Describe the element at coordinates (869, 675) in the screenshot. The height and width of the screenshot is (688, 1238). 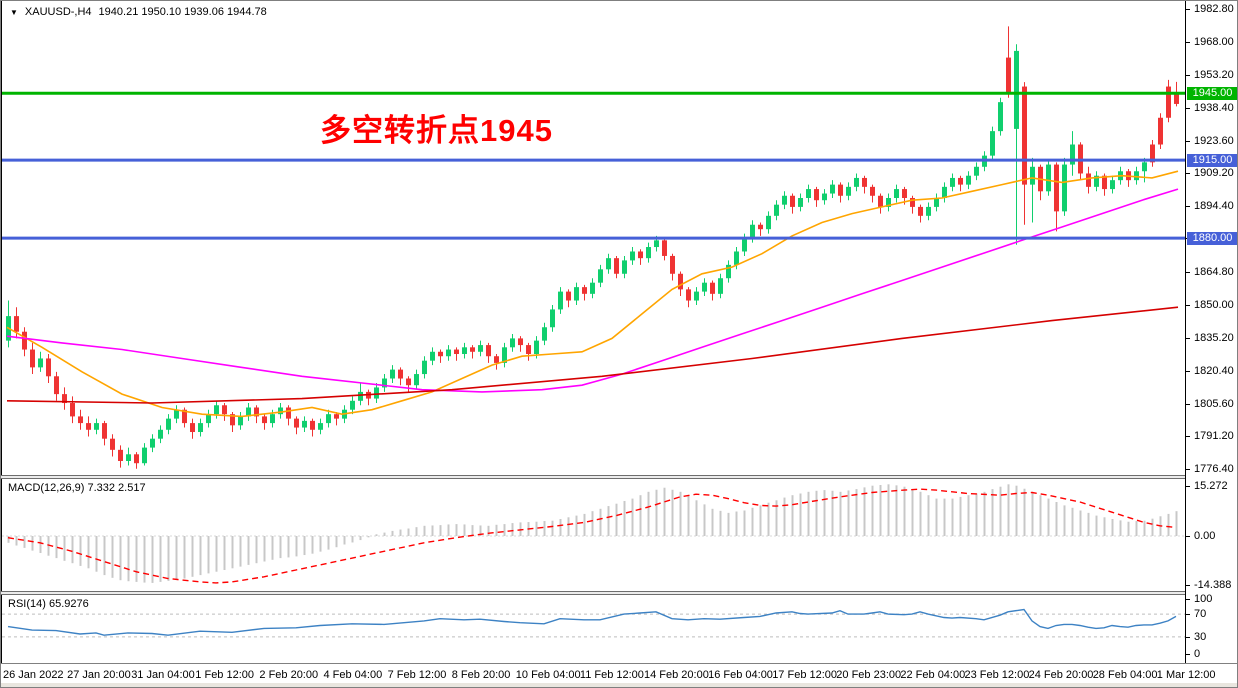
I see `time-label: 20 Feb 23:00` at that location.